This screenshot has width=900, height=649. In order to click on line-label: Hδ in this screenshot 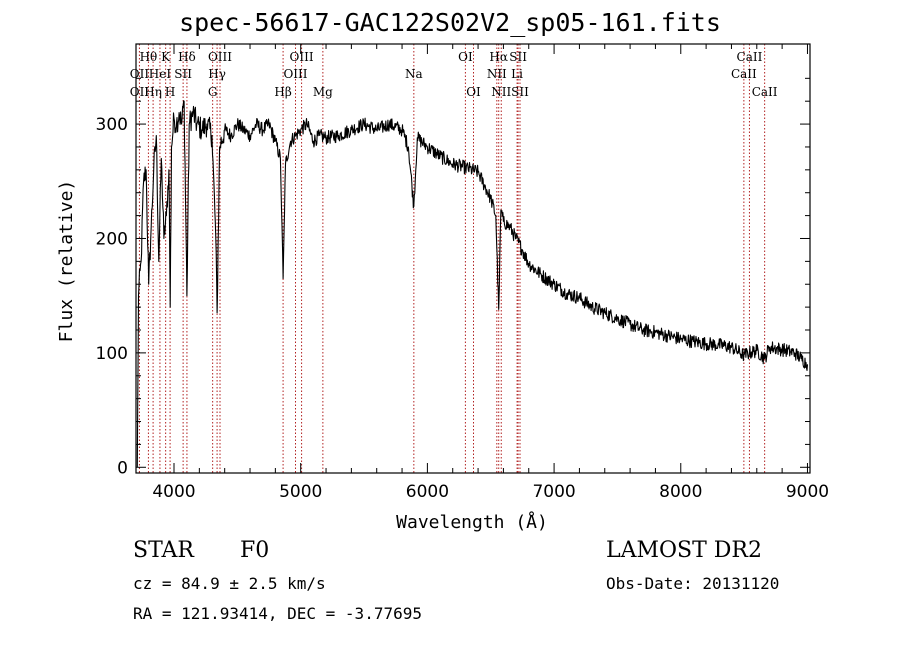, I will do `click(187, 57)`.